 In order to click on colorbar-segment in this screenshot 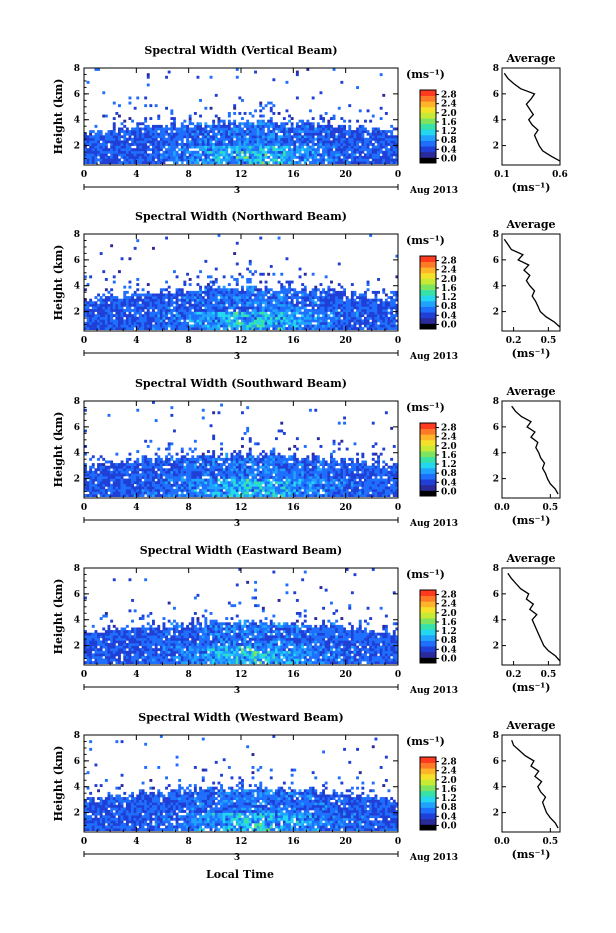, I will do `click(428, 110)`.